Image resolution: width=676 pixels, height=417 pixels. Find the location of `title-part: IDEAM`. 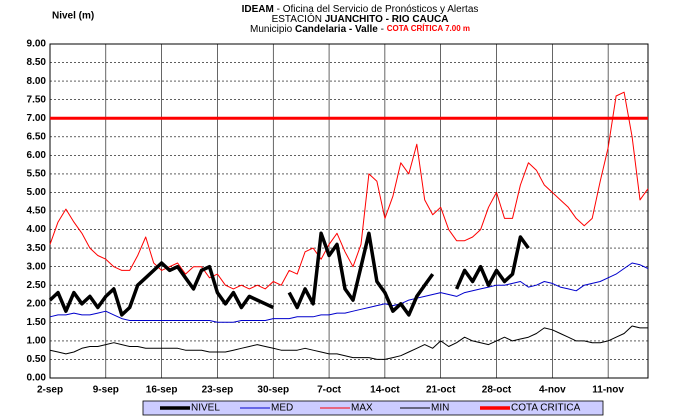

title-part: IDEAM is located at coordinates (258, 9).